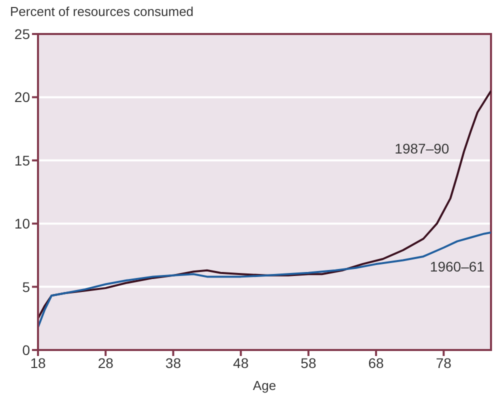  Describe the element at coordinates (444, 362) in the screenshot. I see `x-tick-label: 78` at that location.